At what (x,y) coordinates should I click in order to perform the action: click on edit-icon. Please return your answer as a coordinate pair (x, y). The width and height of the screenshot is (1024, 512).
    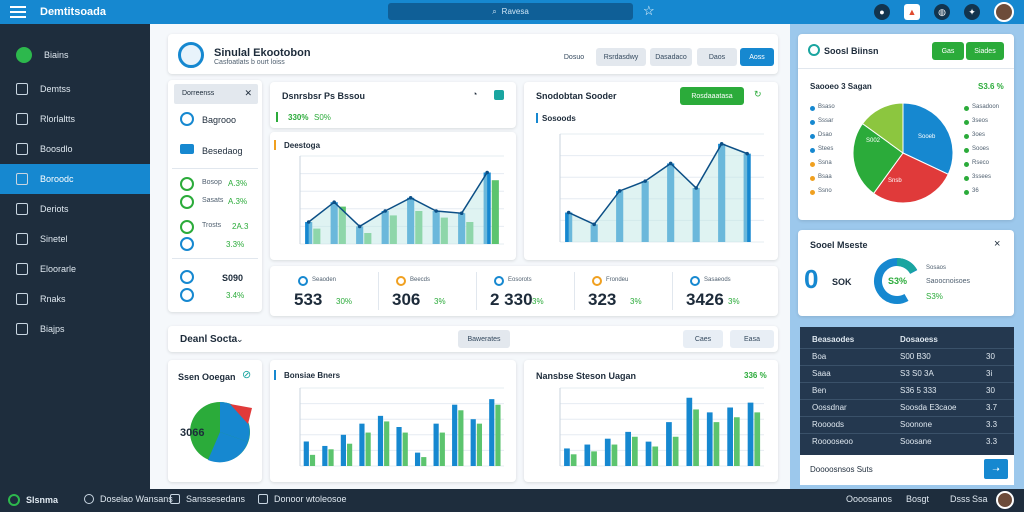
    Looking at the image, I should click on (22, 239).